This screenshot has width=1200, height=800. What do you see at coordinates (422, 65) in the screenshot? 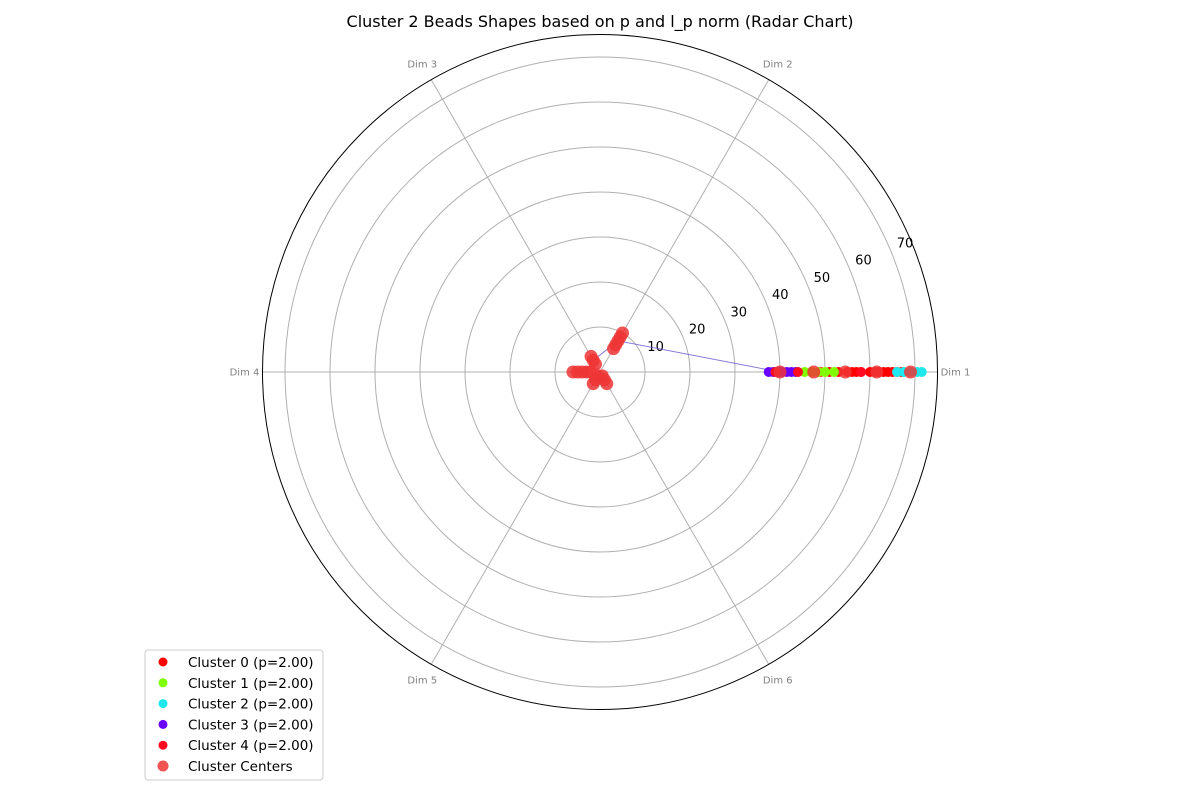
I see `dimension-label-3: Dim 3` at bounding box center [422, 65].